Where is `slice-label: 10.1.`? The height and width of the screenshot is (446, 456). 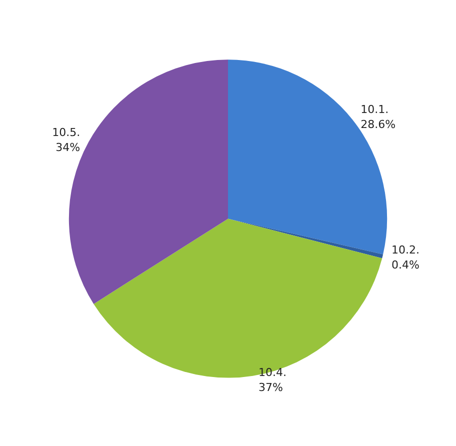 slice-label: 10.1. is located at coordinates (374, 109).